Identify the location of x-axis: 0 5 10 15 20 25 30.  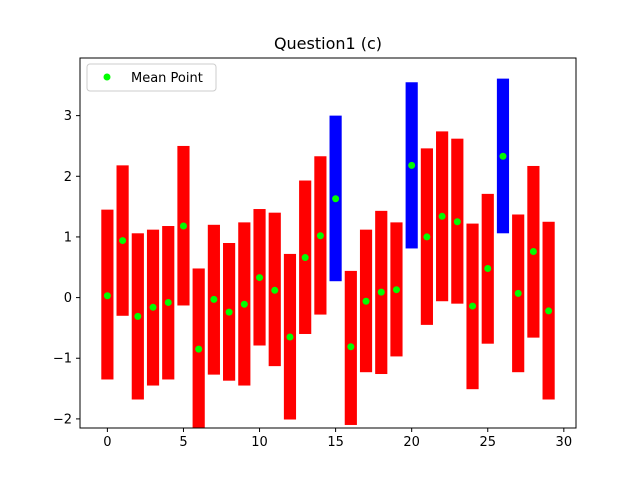
(337, 439).